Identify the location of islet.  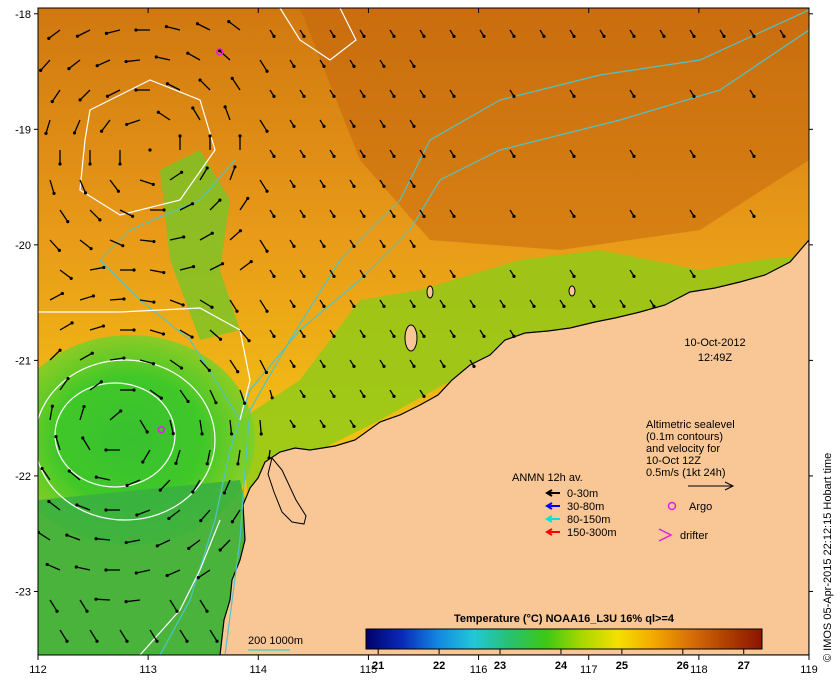
(572, 291).